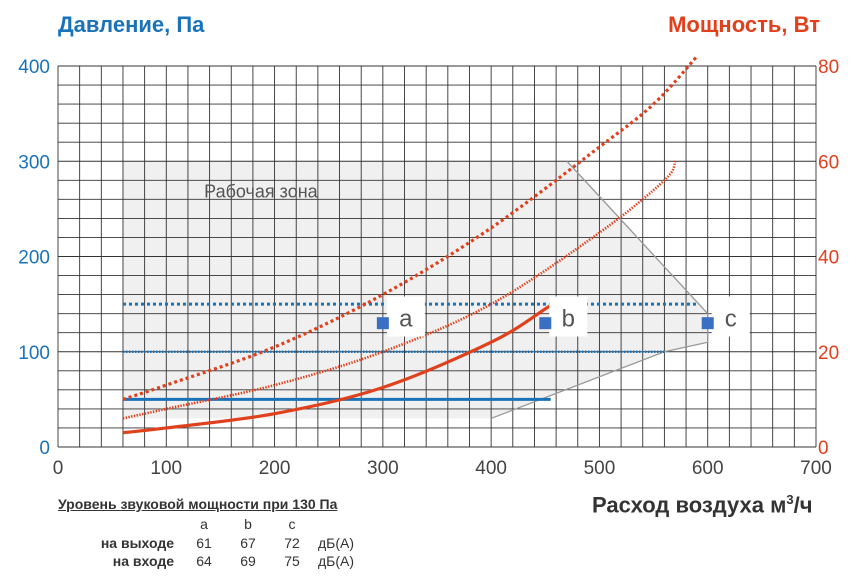 This screenshot has width=856, height=588. Describe the element at coordinates (204, 524) in the screenshot. I see `sound-col-a: a` at that location.